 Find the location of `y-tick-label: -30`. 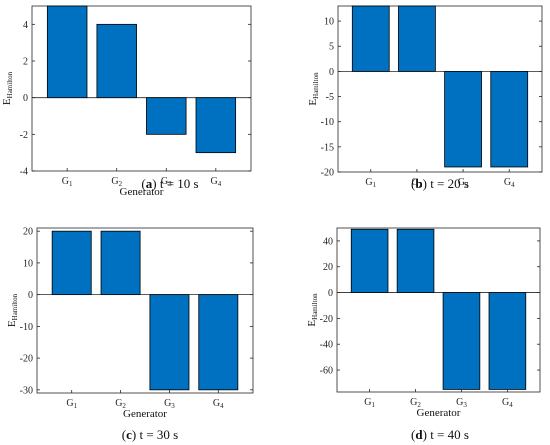

y-tick-label: -30 is located at coordinates (26, 390).